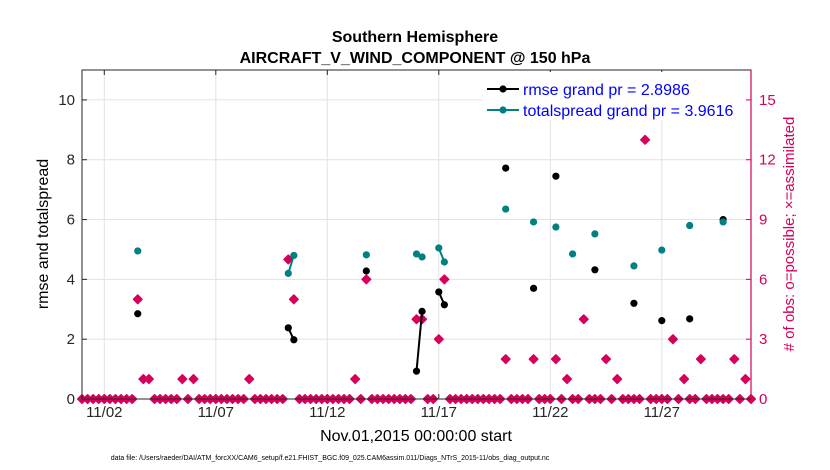 The width and height of the screenshot is (830, 470). Describe the element at coordinates (66, 100) in the screenshot. I see `y-tick-label: 10` at that location.